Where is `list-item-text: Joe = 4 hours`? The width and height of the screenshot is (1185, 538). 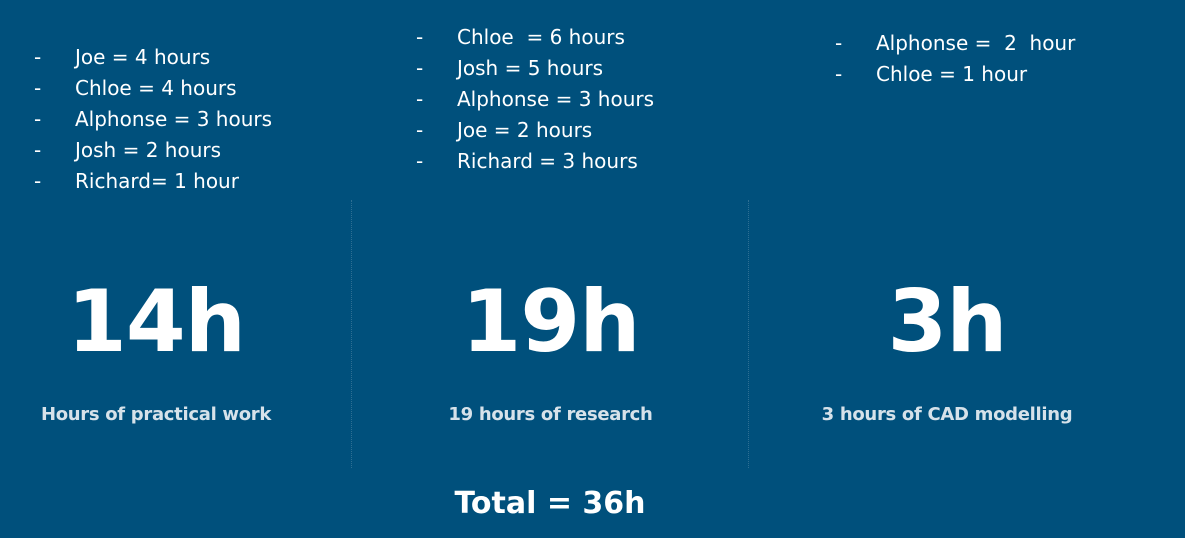
list-item-text: Joe = 4 hours is located at coordinates (143, 57).